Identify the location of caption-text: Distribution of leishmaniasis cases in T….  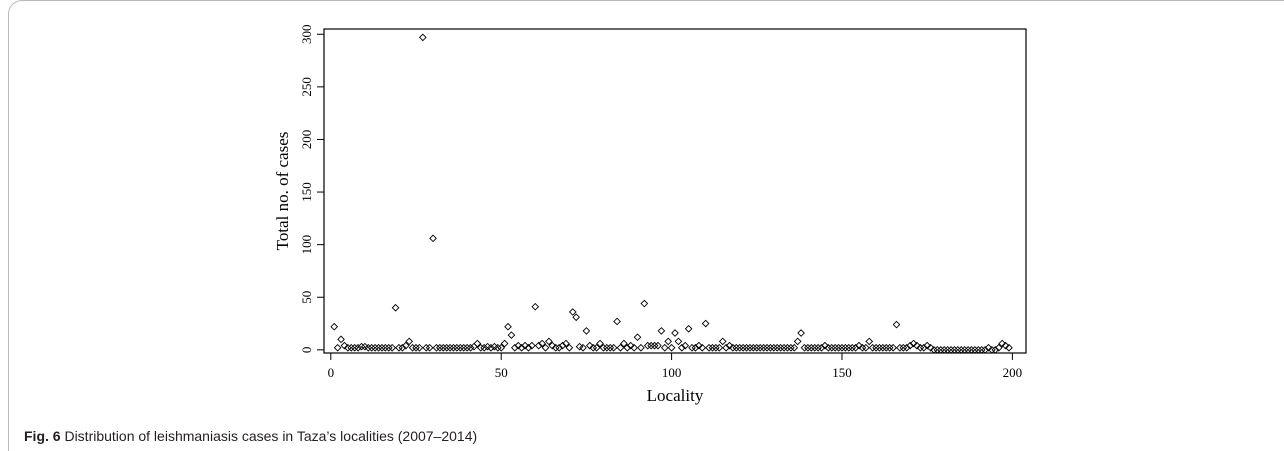
(271, 436).